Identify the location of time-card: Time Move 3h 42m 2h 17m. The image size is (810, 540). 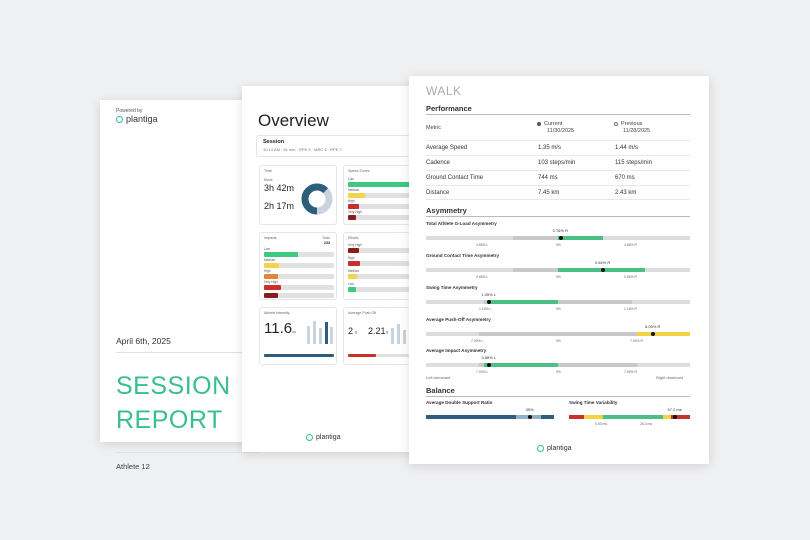
(298, 195).